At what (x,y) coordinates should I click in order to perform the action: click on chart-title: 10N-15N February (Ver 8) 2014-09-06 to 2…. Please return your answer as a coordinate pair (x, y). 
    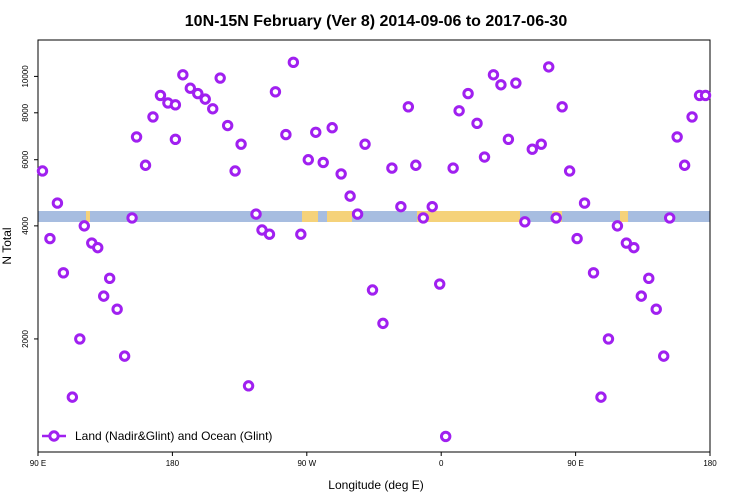
    Looking at the image, I should click on (376, 21).